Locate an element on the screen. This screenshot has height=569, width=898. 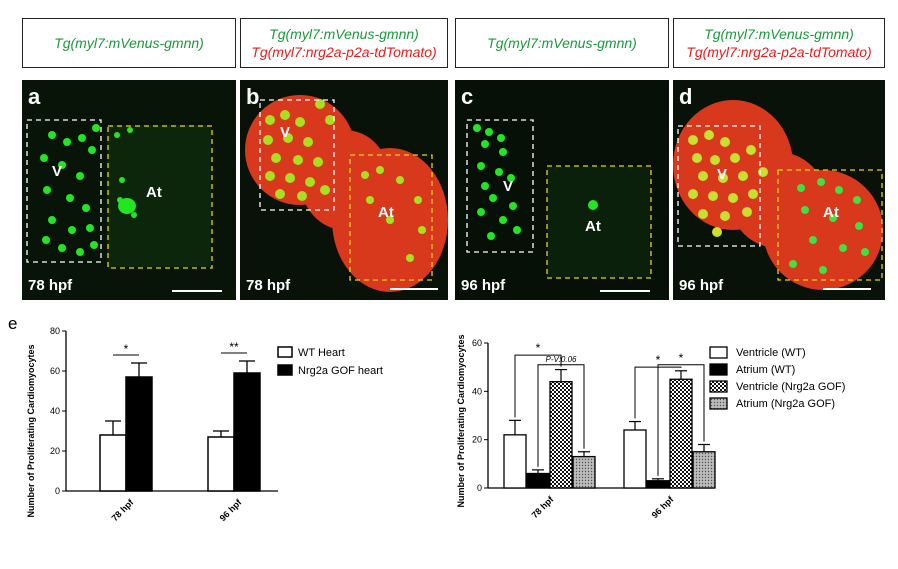
micrograph-d: d V At 96 hpf is located at coordinates (779, 190).